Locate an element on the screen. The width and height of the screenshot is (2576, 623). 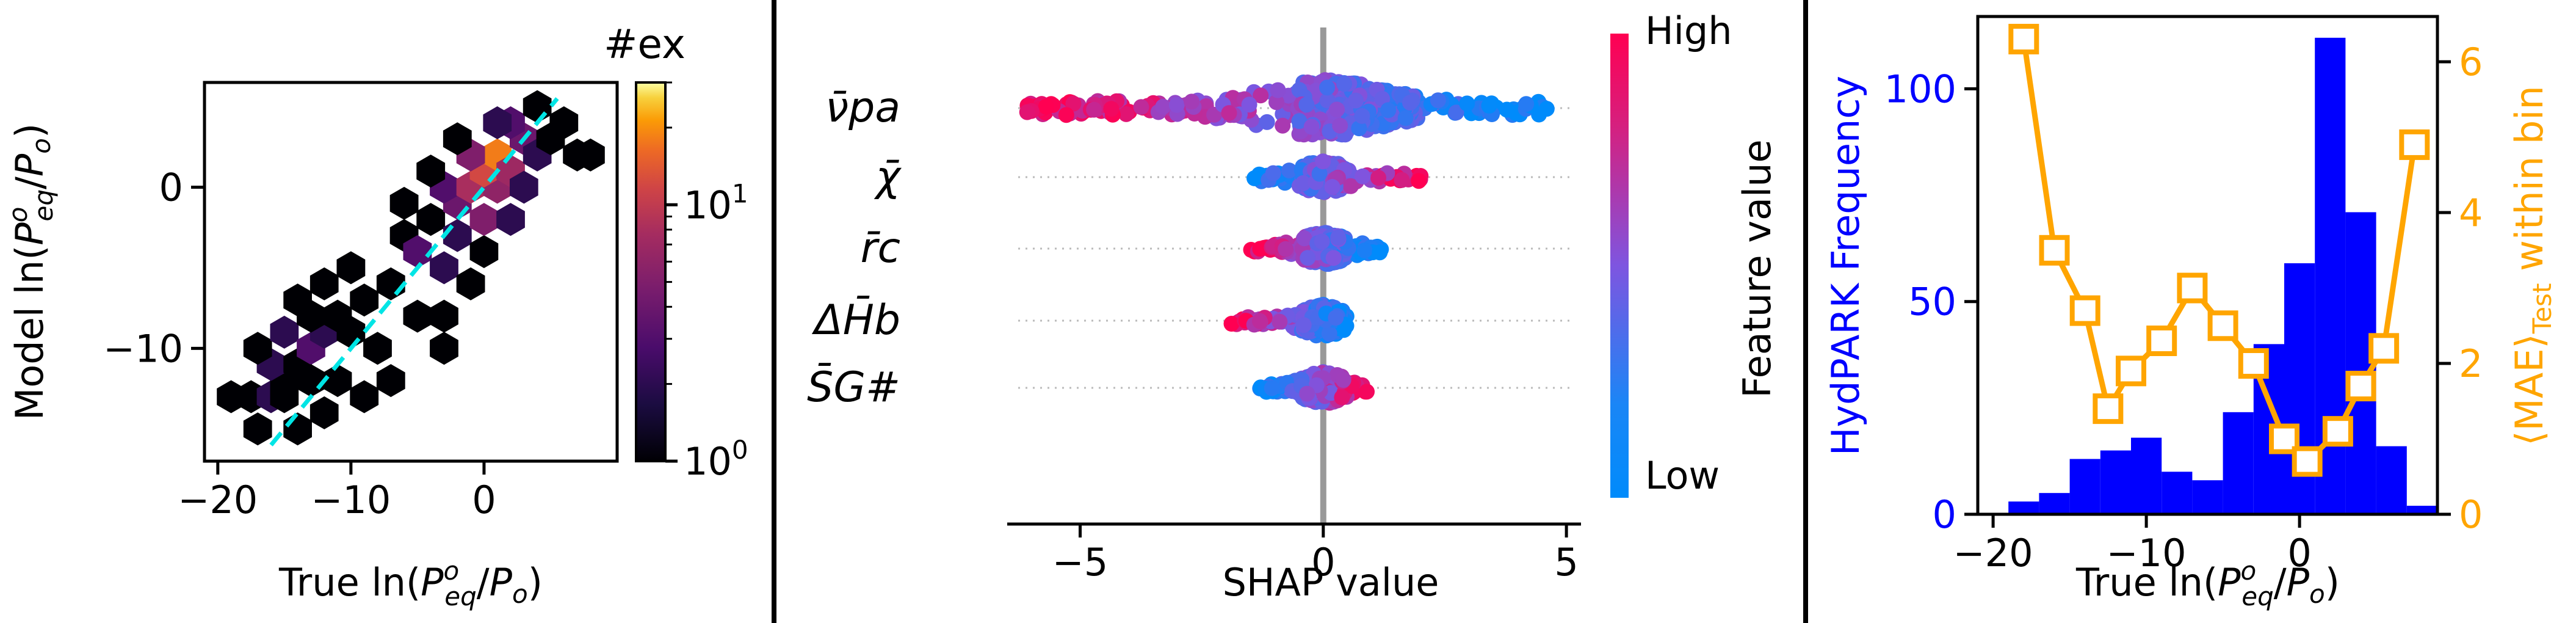
histogram-x-ticks: −20 −10 0 is located at coordinates (2132, 544).